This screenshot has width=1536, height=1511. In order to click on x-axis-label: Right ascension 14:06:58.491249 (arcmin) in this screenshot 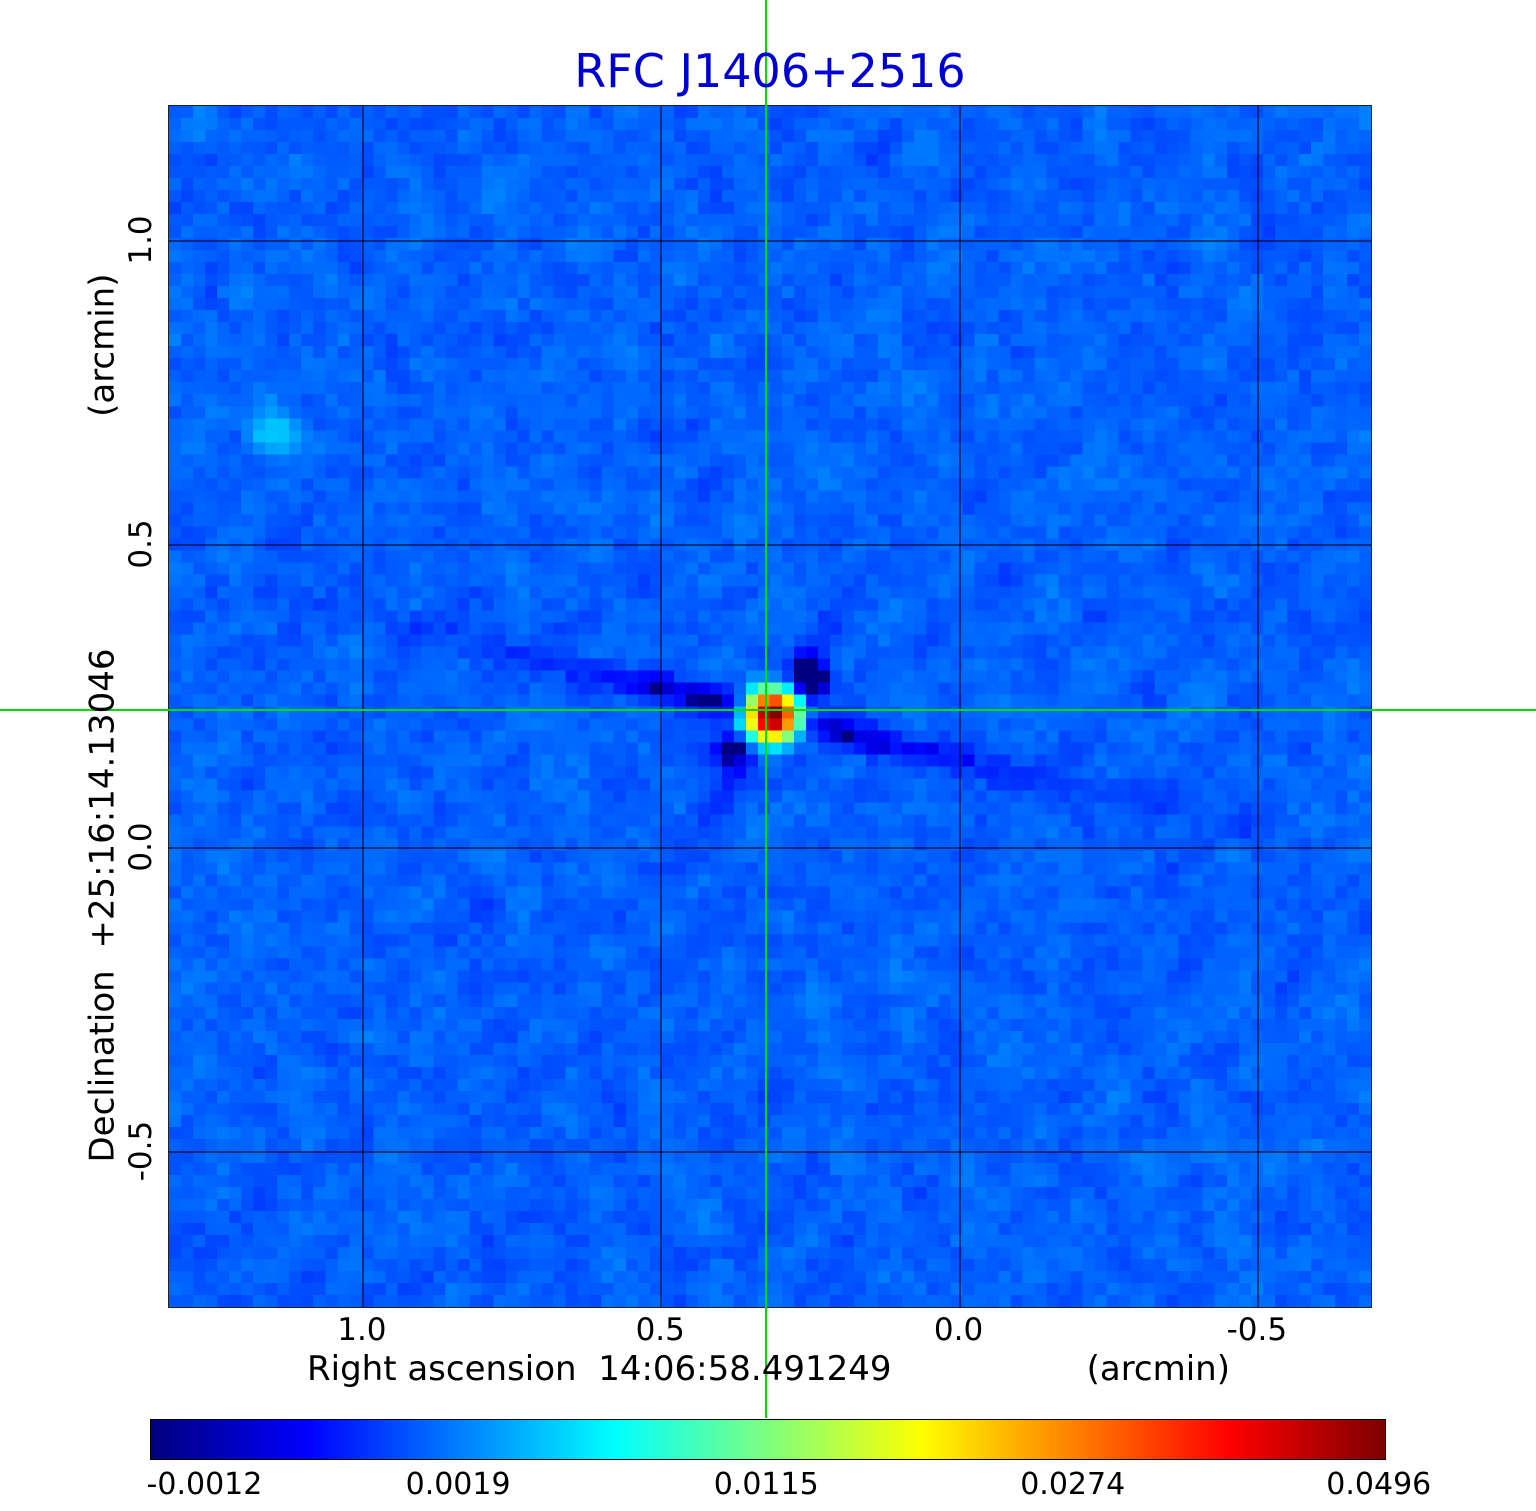, I will do `click(770, 1369)`.